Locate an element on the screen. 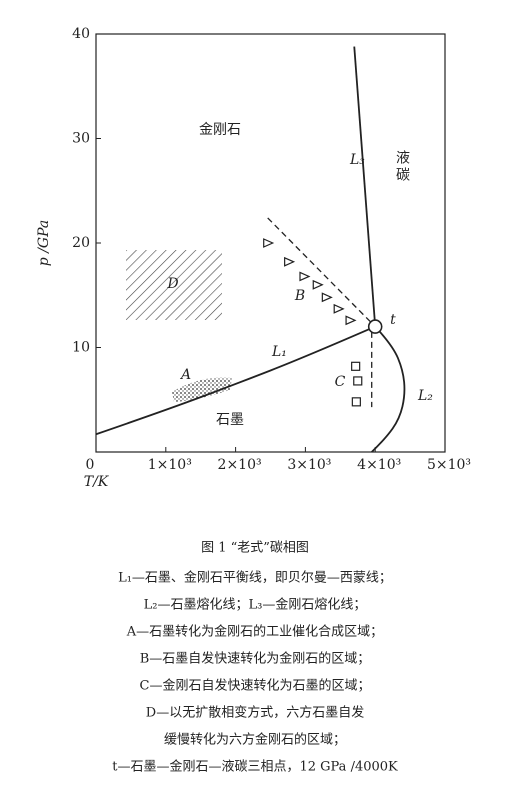 The width and height of the screenshot is (511, 811). caption-line: L₂—石墨熔化线；L₃—金刚石熔化线； is located at coordinates (255, 605).